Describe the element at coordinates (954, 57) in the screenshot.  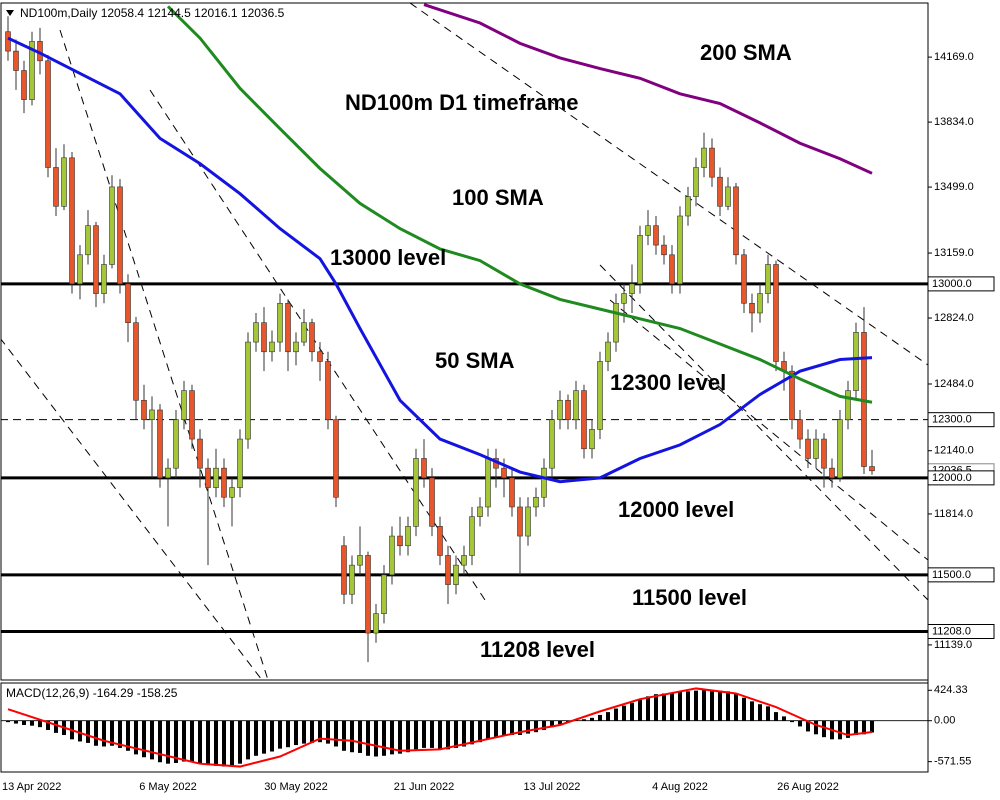
I see `y-tick-label: 14169.0` at that location.